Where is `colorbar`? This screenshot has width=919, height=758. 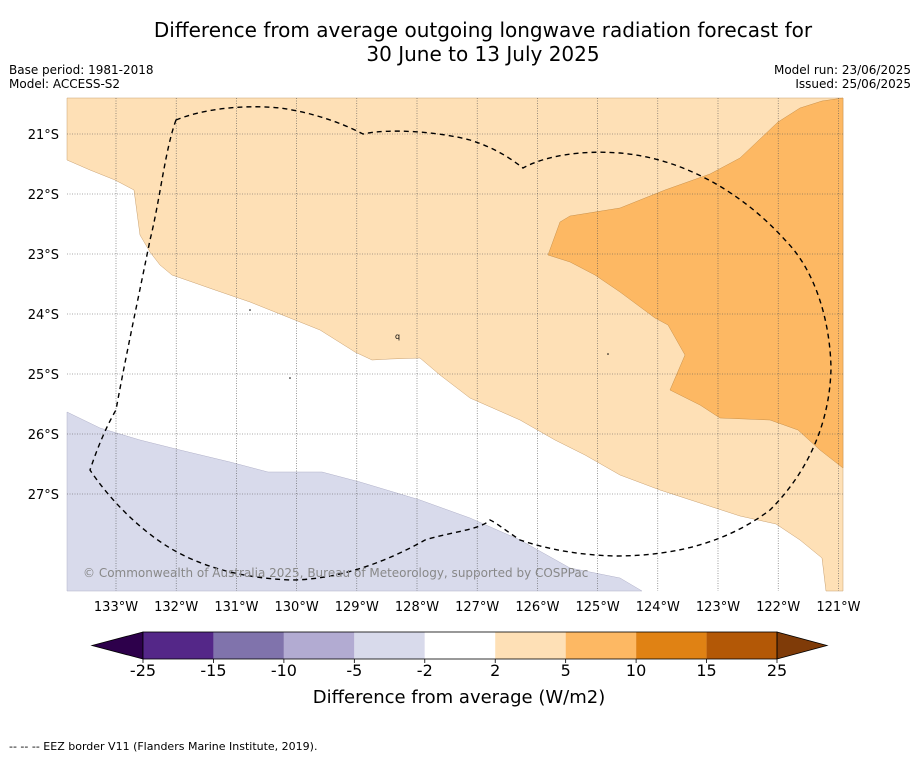
colorbar is located at coordinates (459, 645).